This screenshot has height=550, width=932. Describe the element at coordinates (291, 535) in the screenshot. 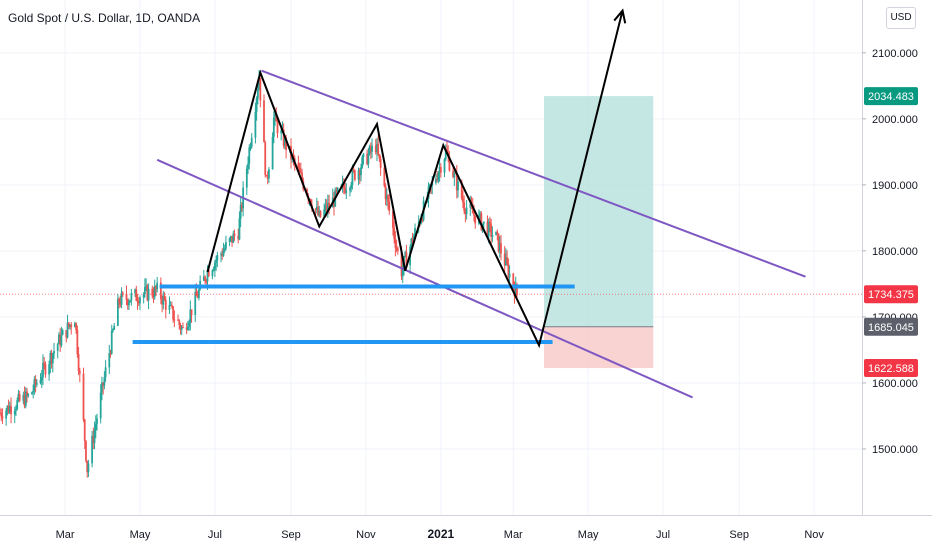

I see `x-tick-label: Sep` at that location.